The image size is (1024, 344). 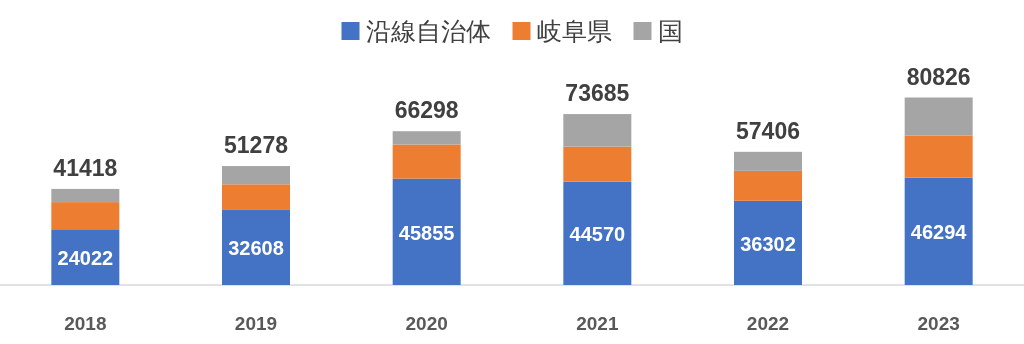 I want to click on x-tick-label: 2018, so click(x=85, y=323).